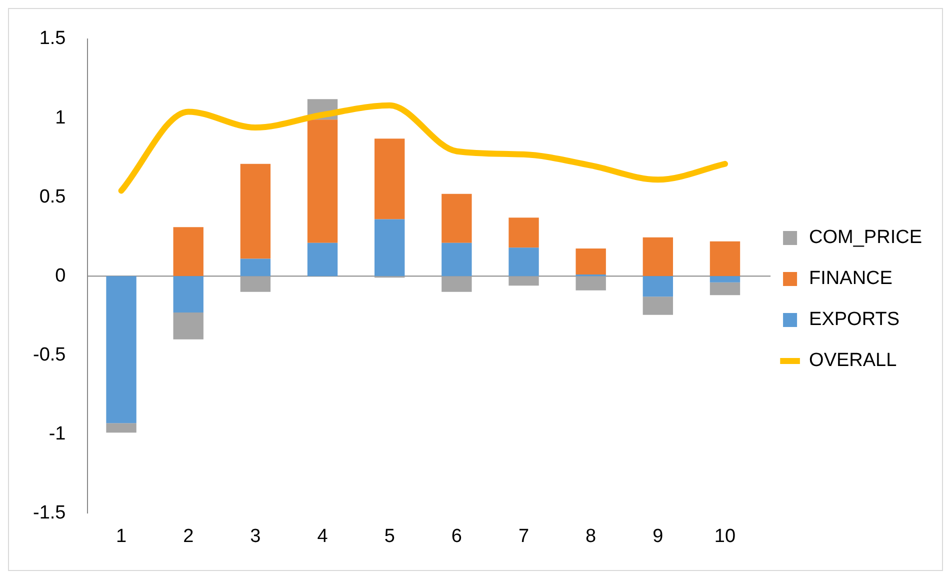 This screenshot has height=579, width=951. I want to click on x-tick-label: 6, so click(456, 536).